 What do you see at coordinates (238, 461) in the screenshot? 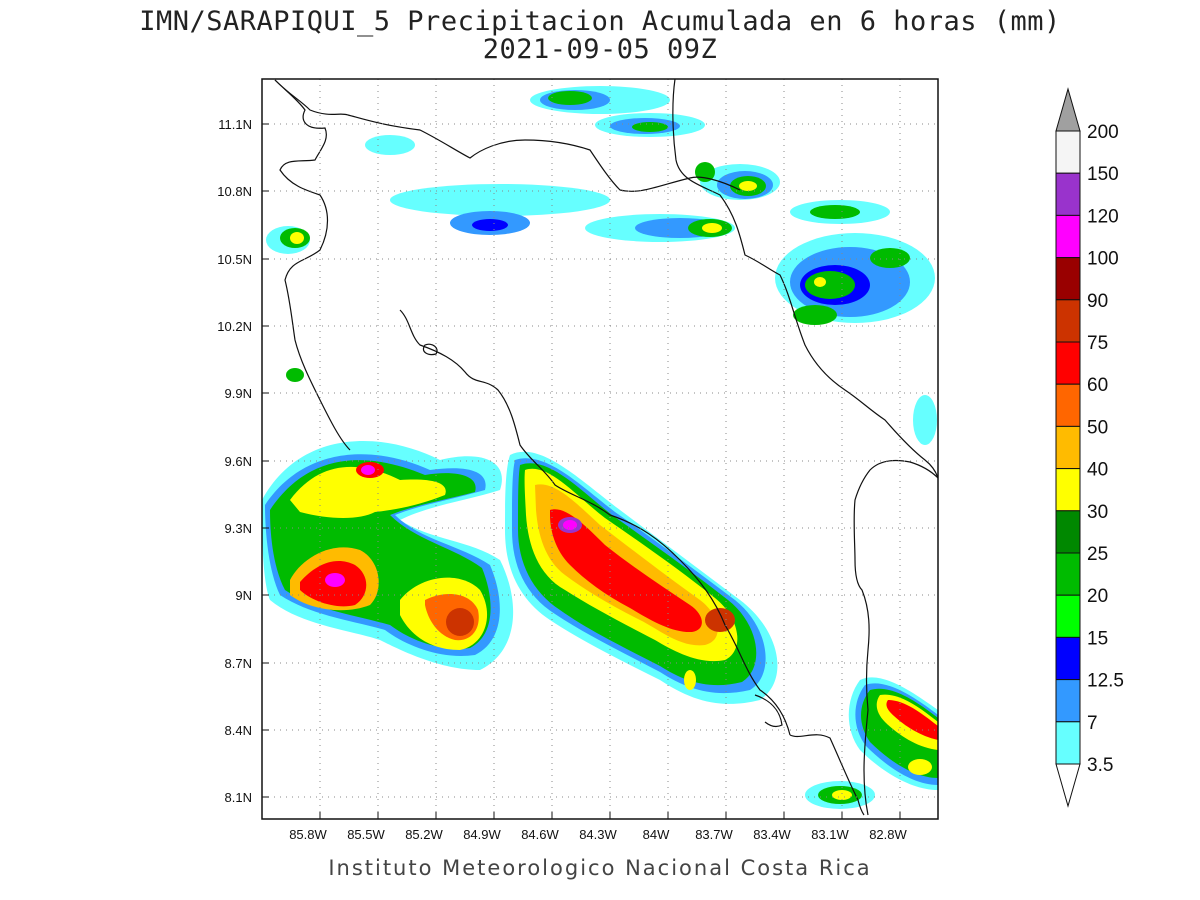
I see `lat-tick-label: 9.6N` at bounding box center [238, 461].